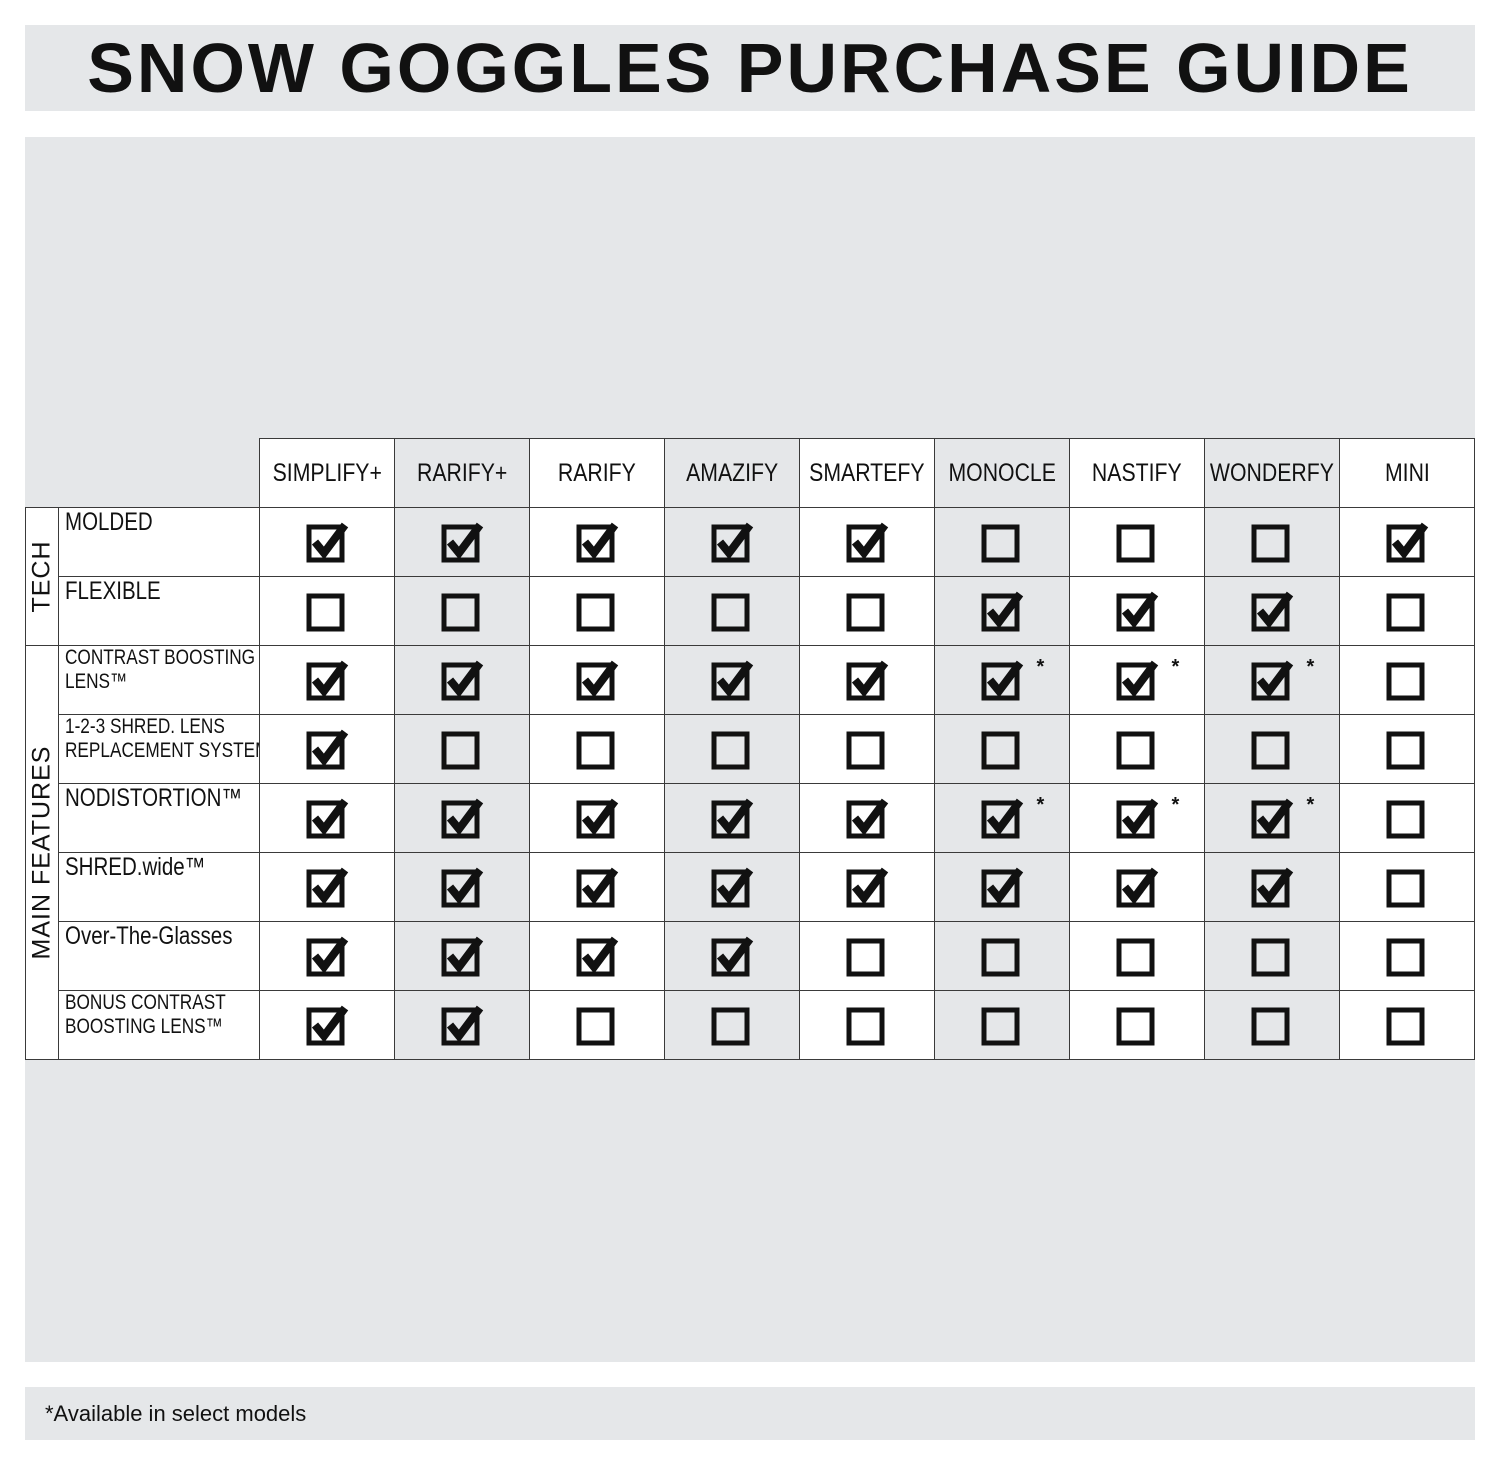  I want to click on group-text: MAIN FEATURES, so click(41, 852).